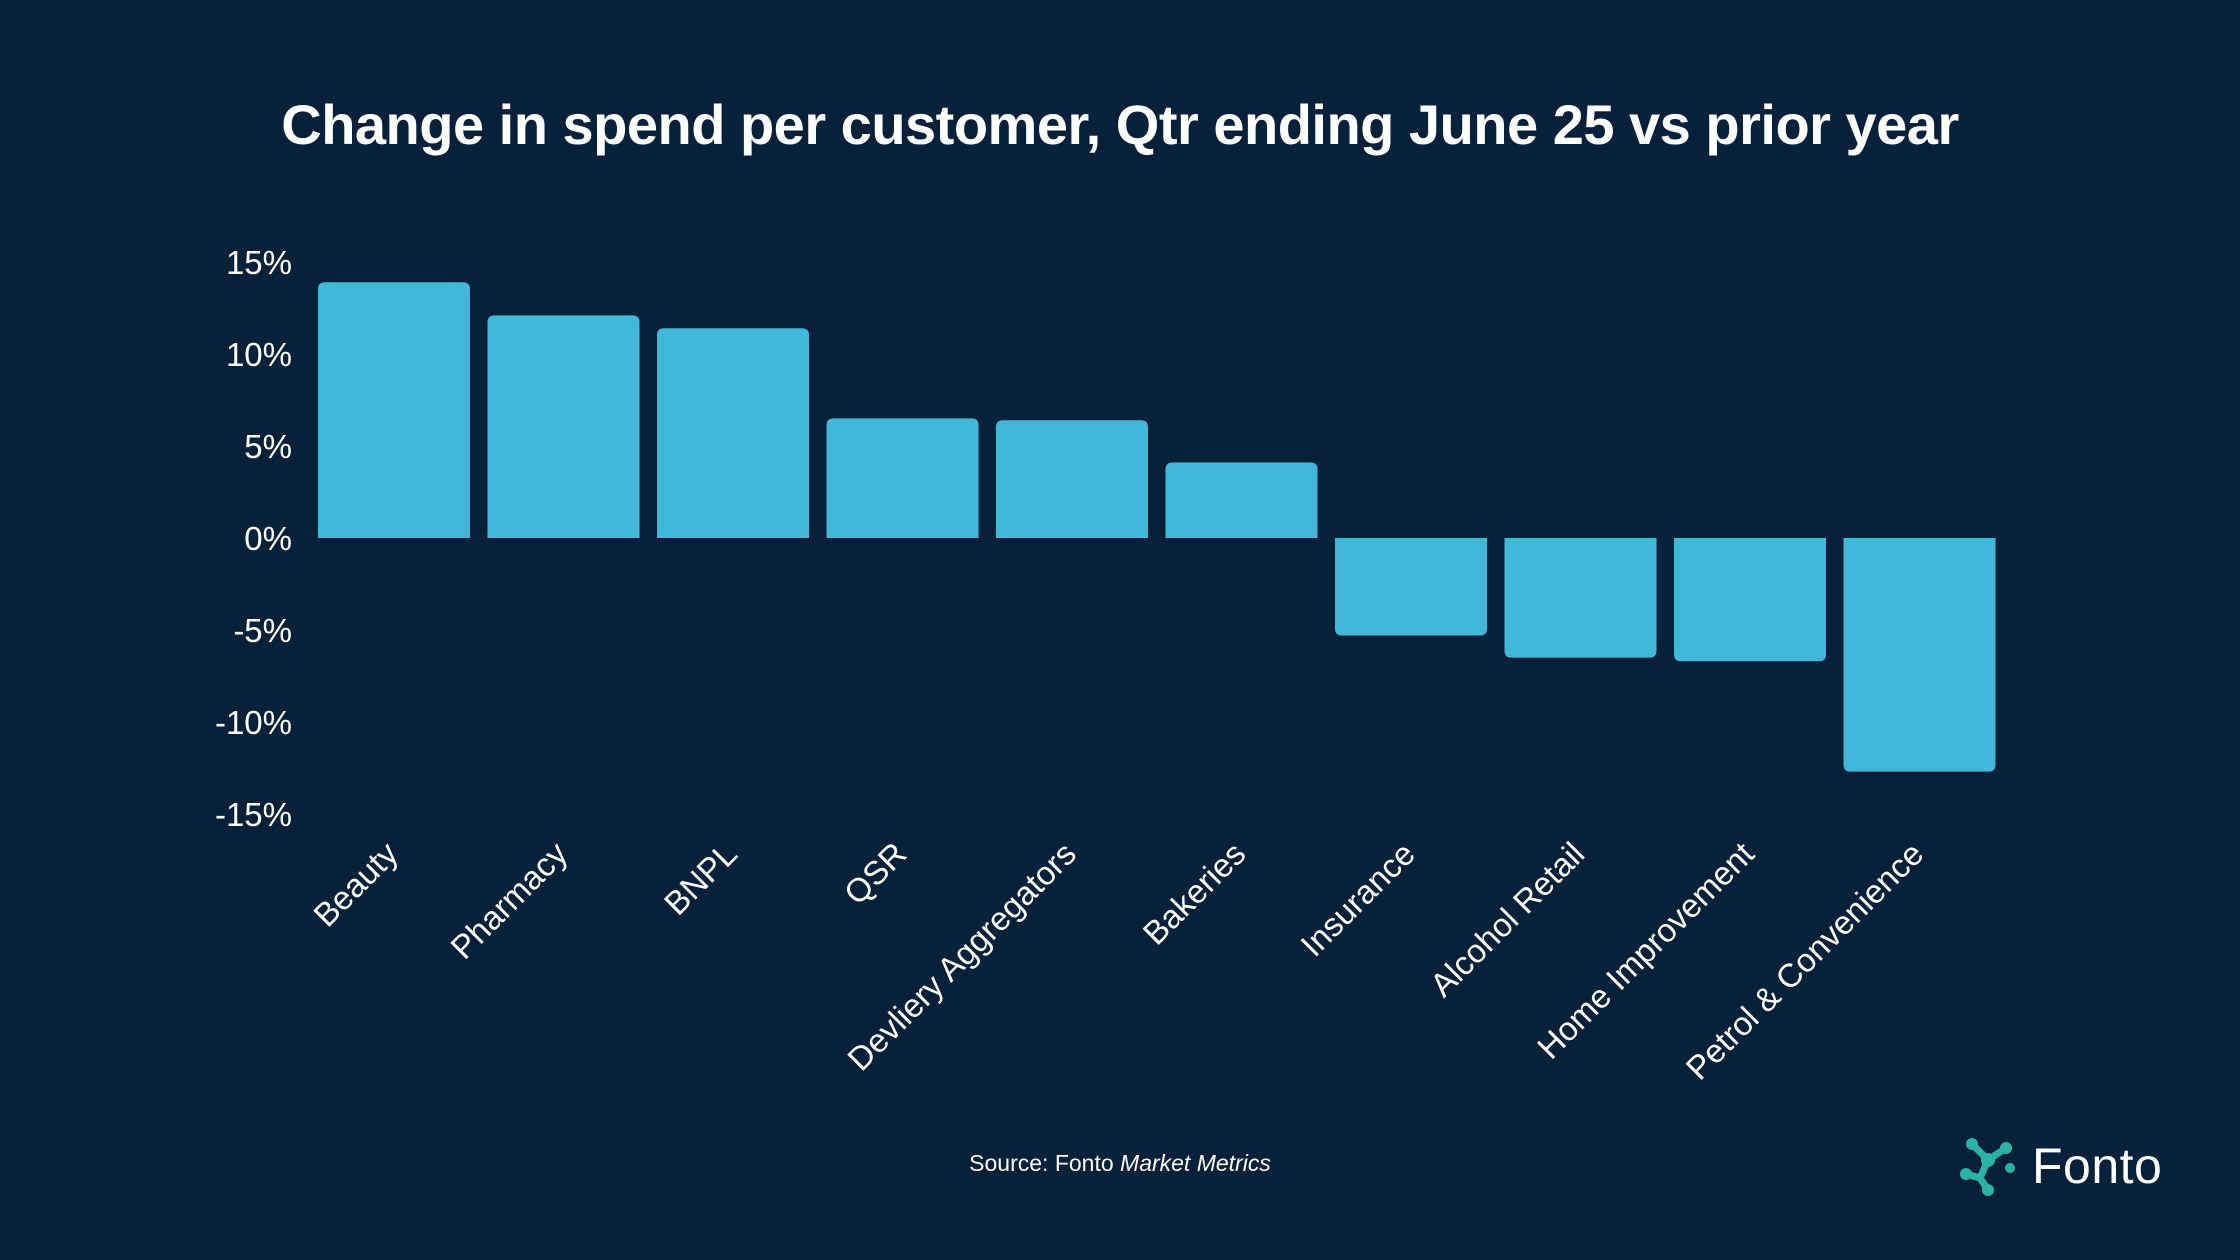 The height and width of the screenshot is (1260, 2240). What do you see at coordinates (259, 354) in the screenshot?
I see `y-tick-label: 10%` at bounding box center [259, 354].